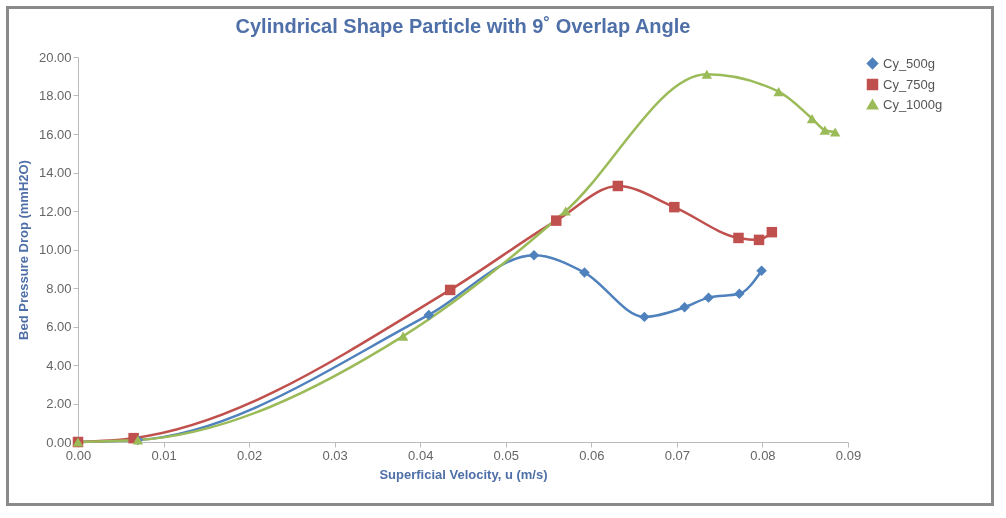 The height and width of the screenshot is (518, 1006). I want to click on x-tick-label: 0.06, so click(592, 455).